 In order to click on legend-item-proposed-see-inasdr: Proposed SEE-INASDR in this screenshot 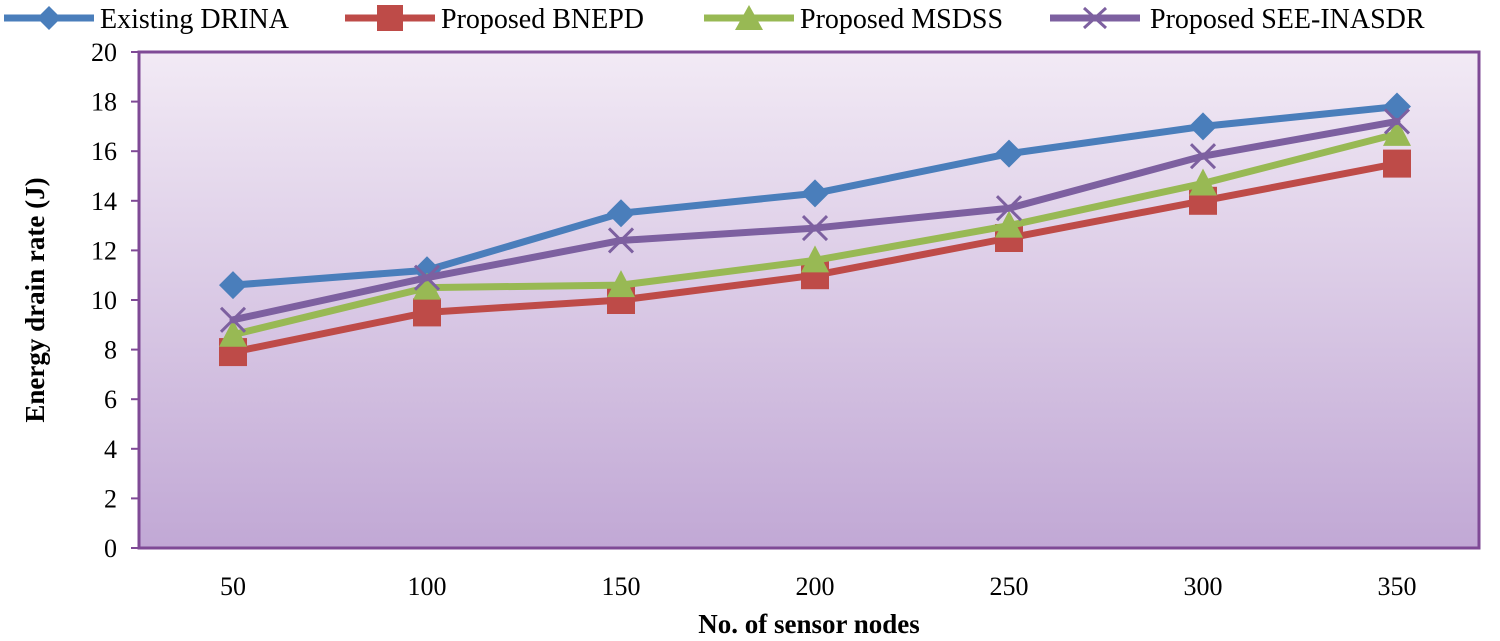, I will do `click(1237, 19)`.